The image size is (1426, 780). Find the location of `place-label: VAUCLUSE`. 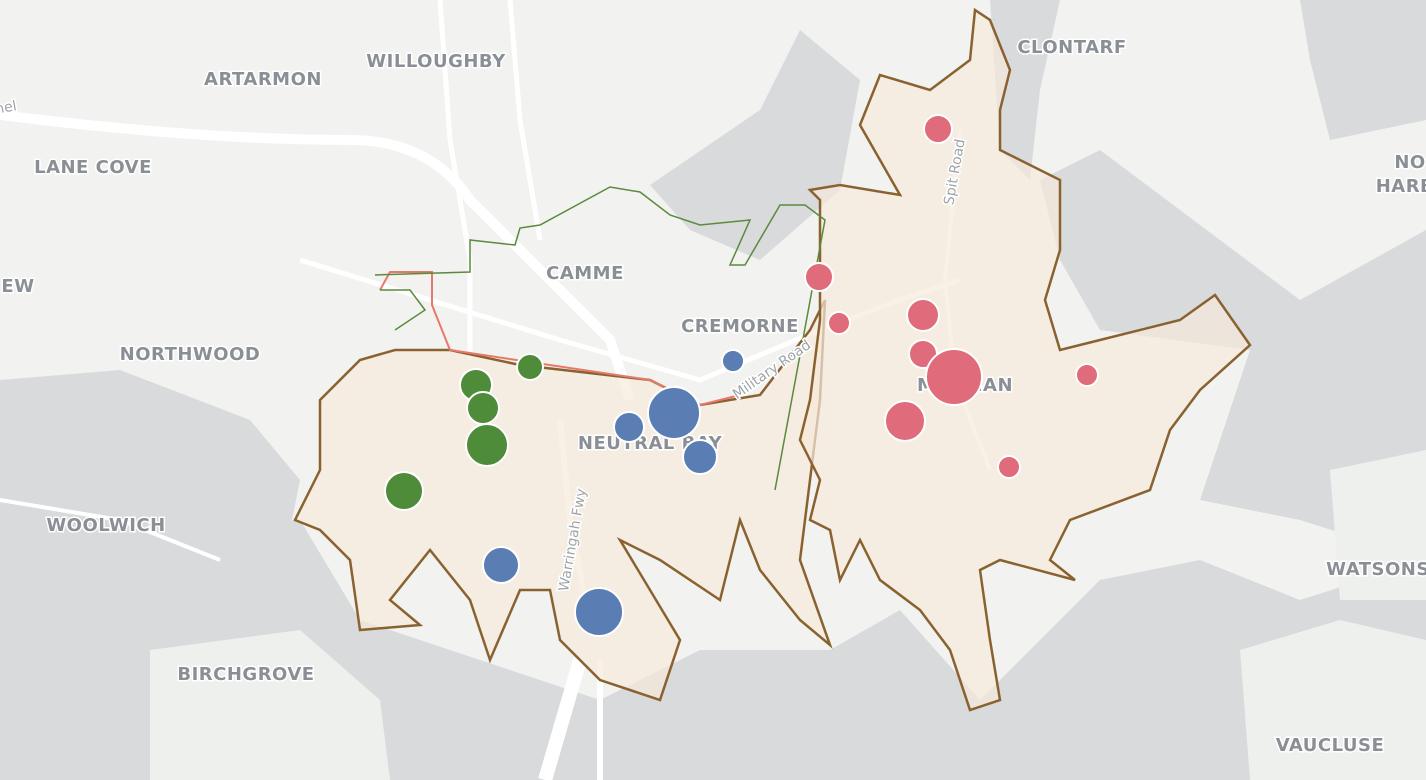

place-label: VAUCLUSE is located at coordinates (1330, 745).